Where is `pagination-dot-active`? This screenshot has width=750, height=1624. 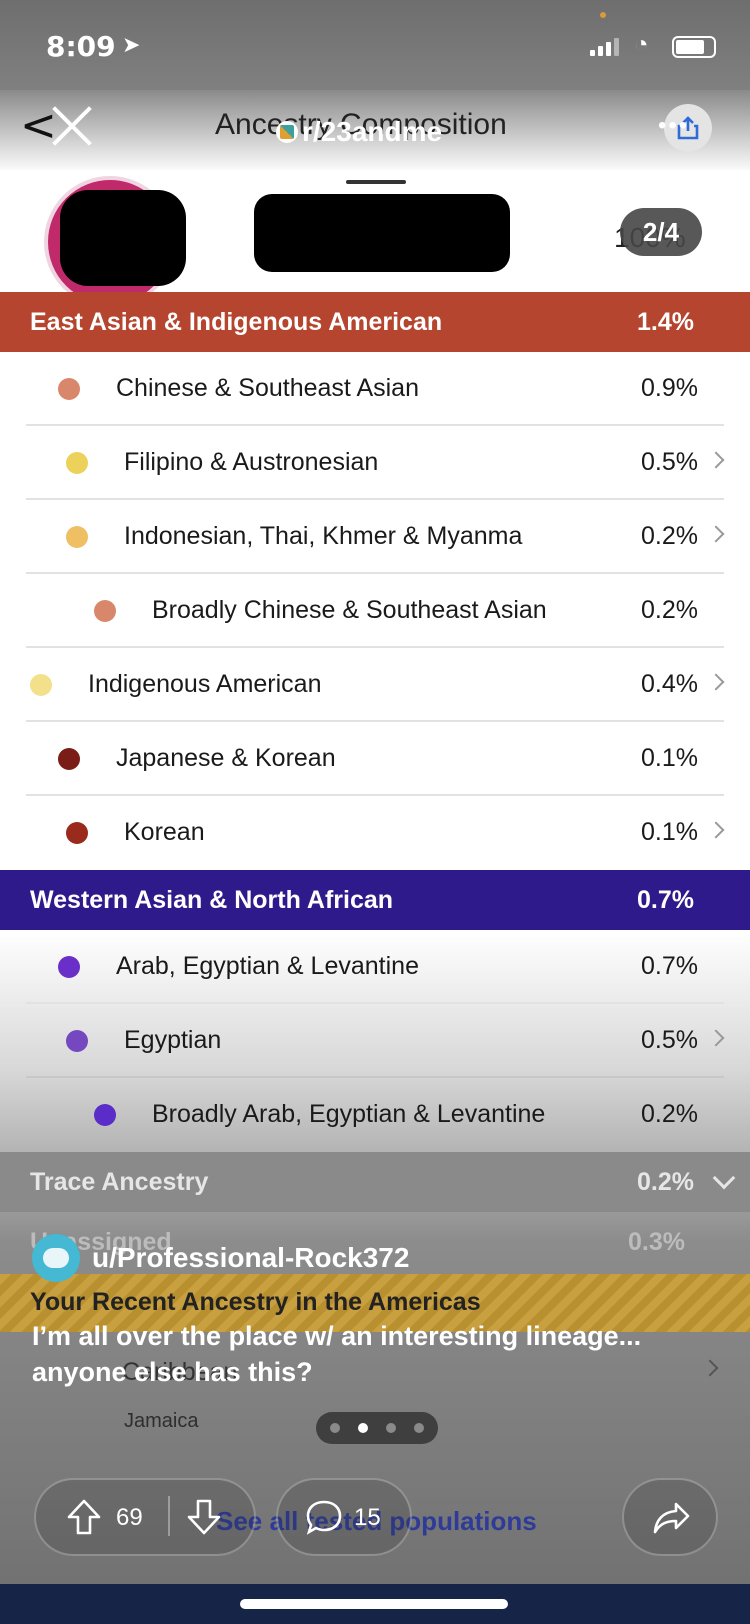
pagination-dot-active is located at coordinates (363, 1428).